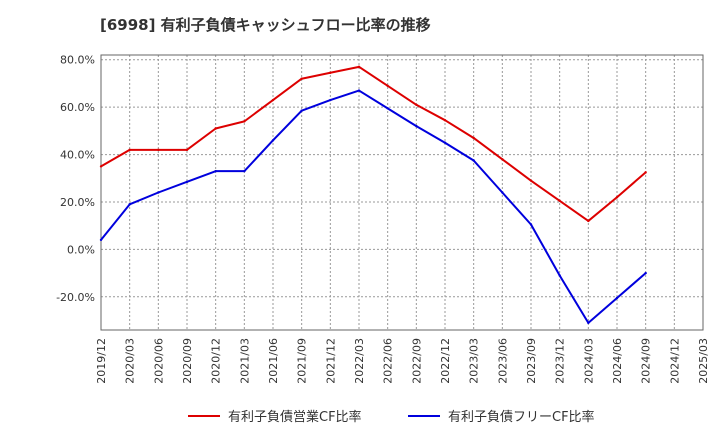  Describe the element at coordinates (216, 361) in the screenshot. I see `x-tick-label: 2020/12` at that location.